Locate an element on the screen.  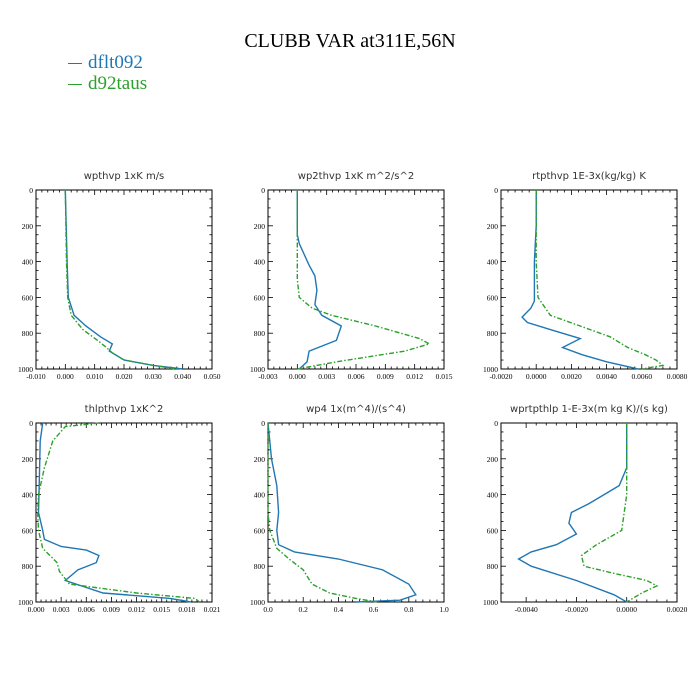
panel-3-xtick-label: 0.0000 is located at coordinates (536, 376).